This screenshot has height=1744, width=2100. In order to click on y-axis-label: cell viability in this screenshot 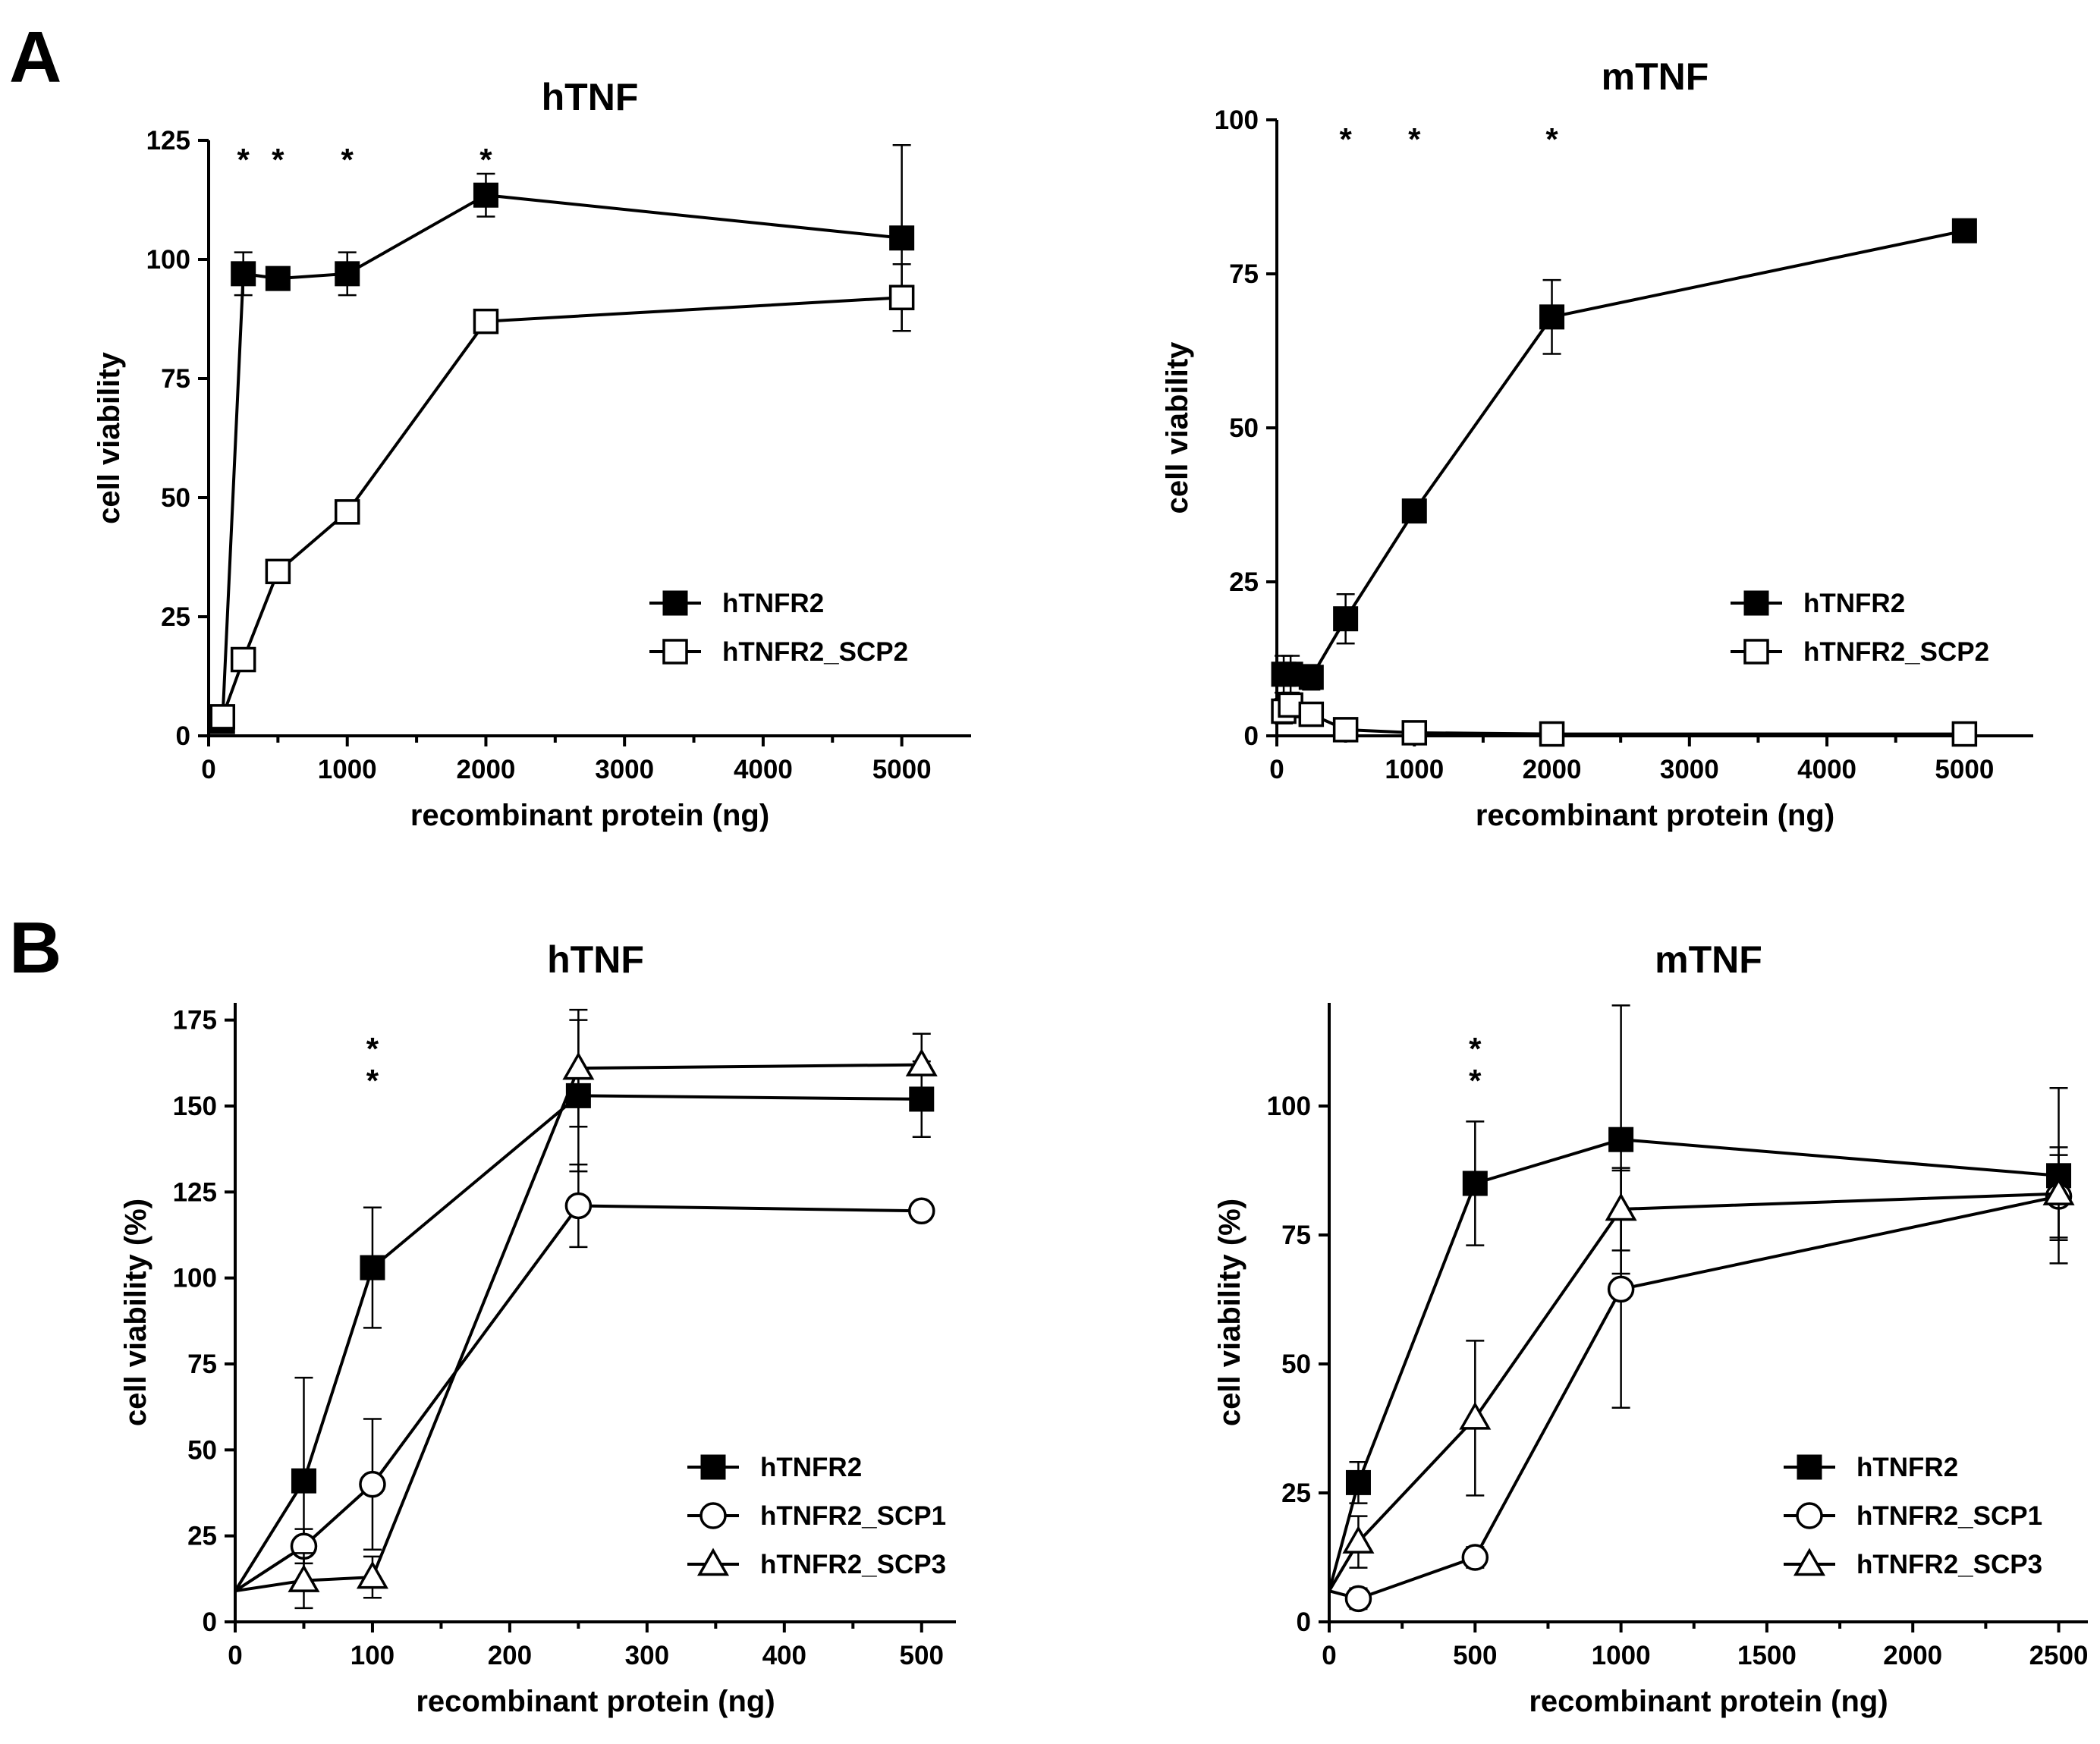, I will do `click(109, 437)`.